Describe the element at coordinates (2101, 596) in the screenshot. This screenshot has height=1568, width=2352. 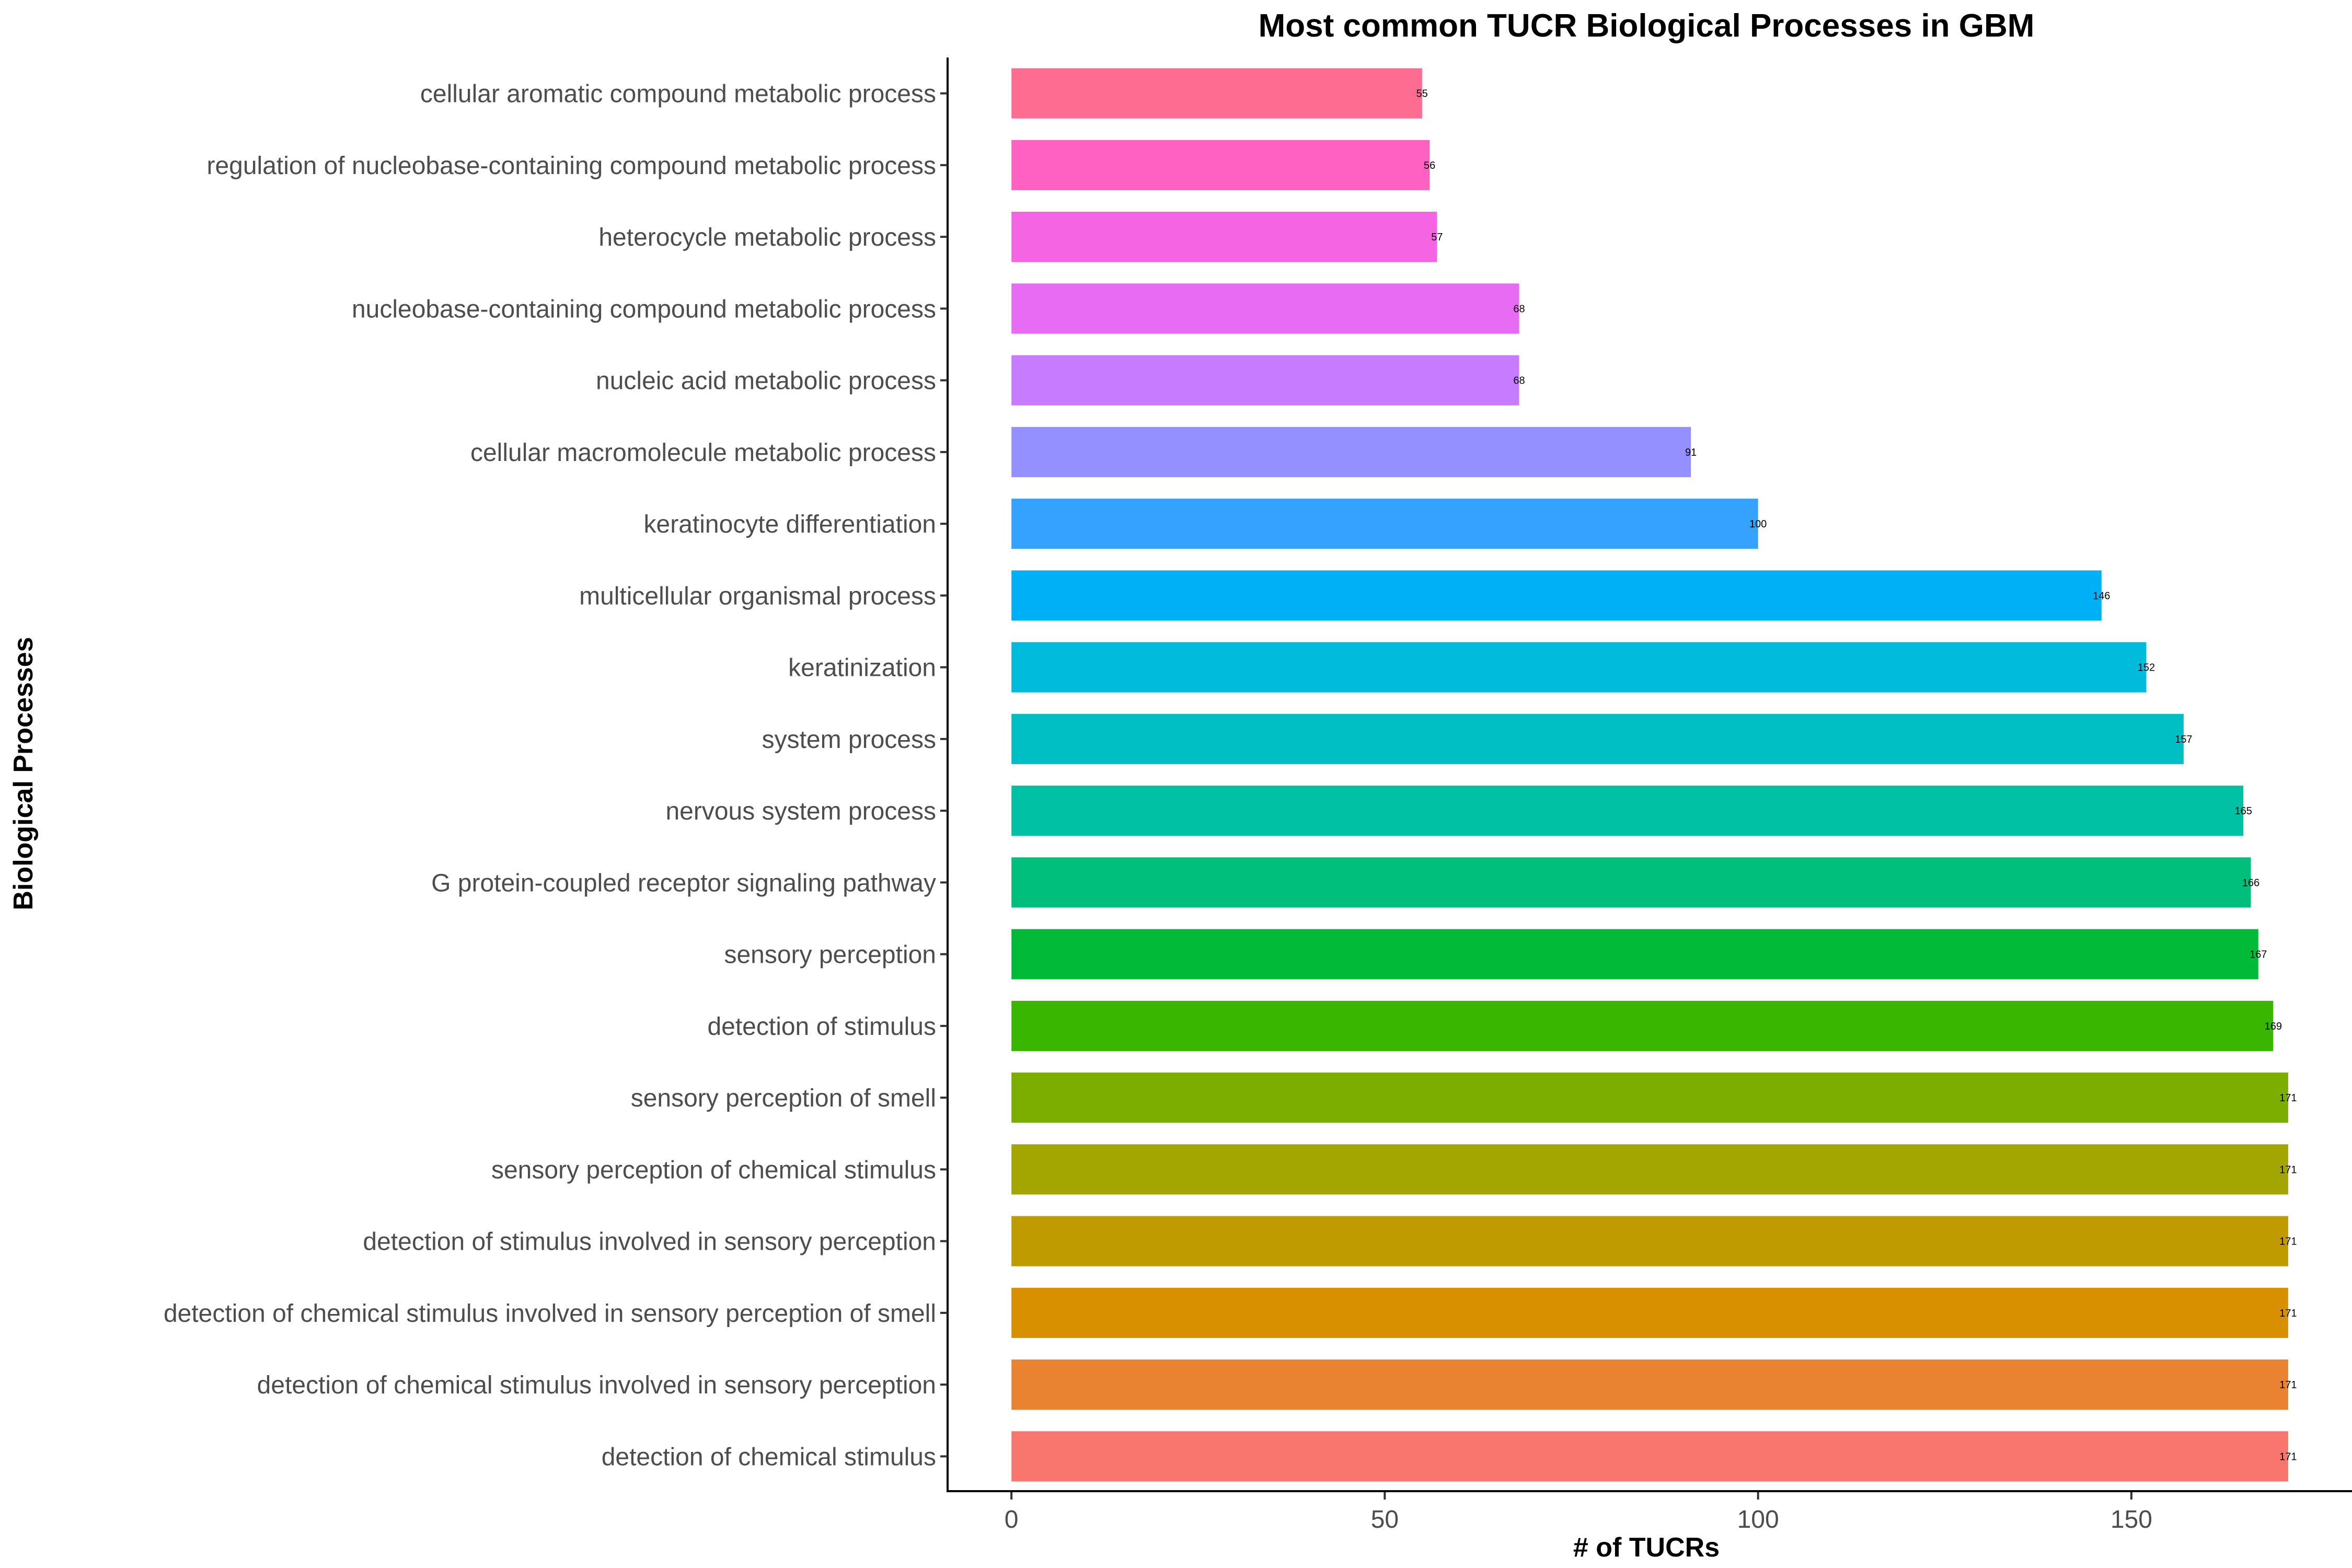
I see `data-label: 146` at that location.